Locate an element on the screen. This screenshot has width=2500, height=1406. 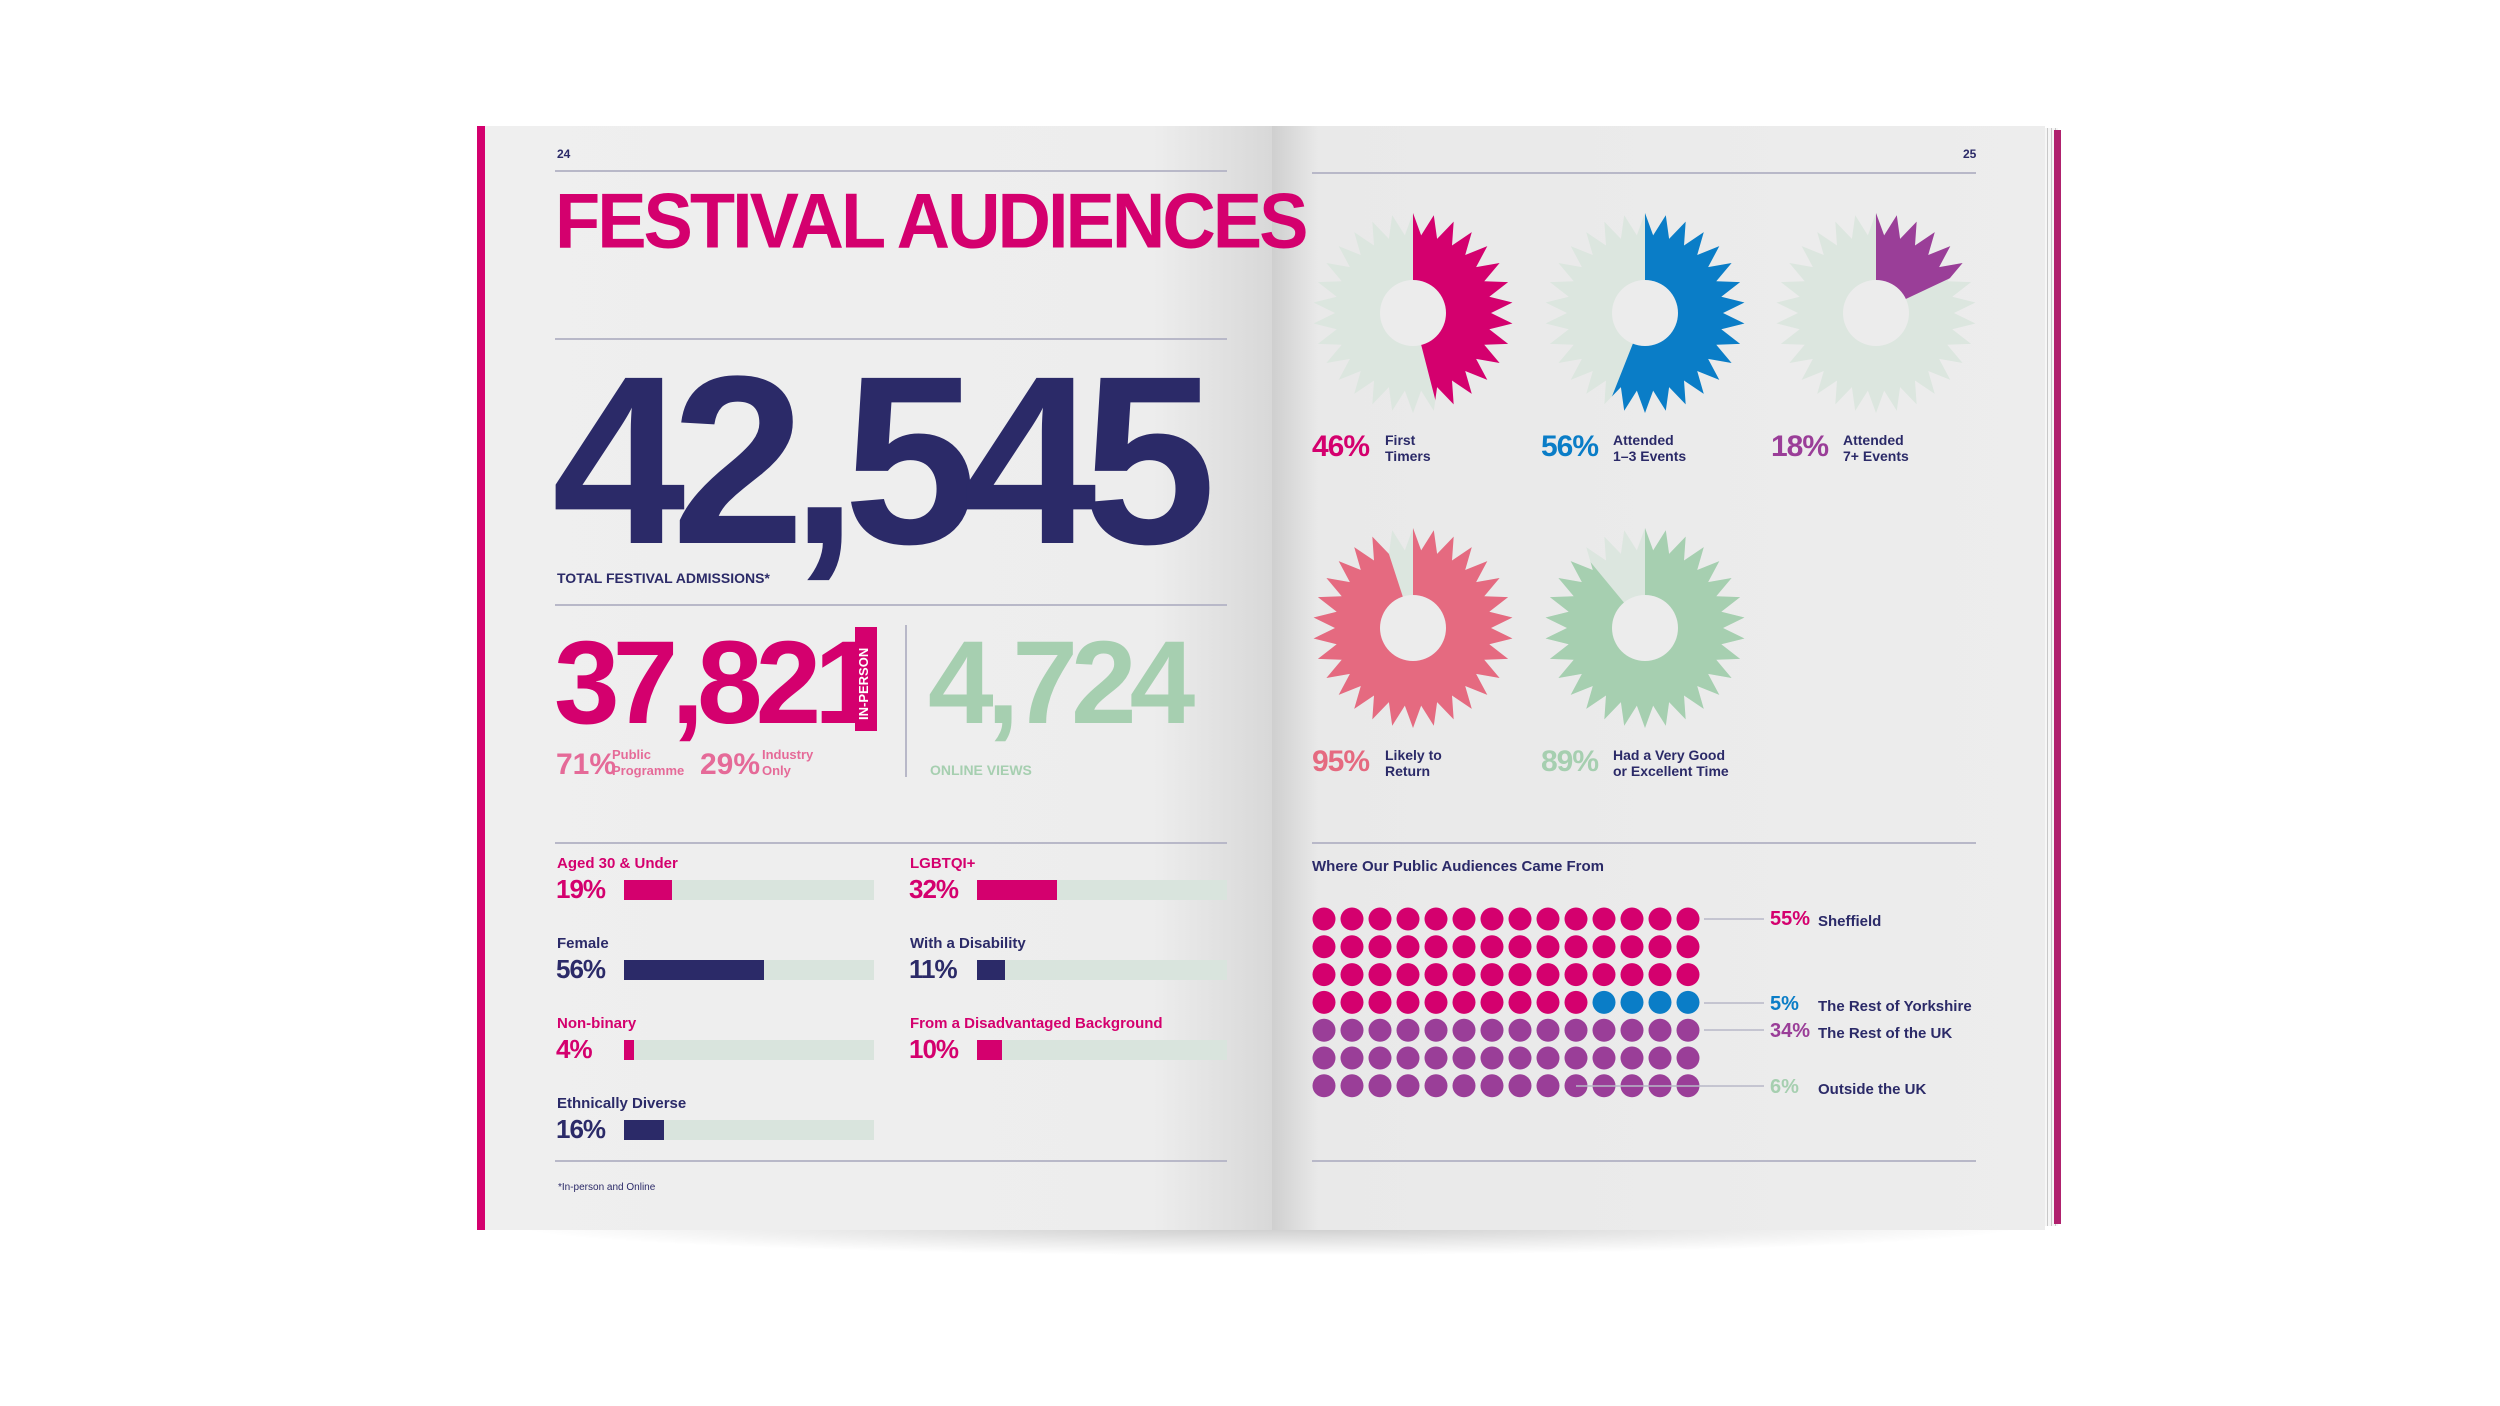
legend-label-sheffield: Sheffield is located at coordinates (1850, 921).